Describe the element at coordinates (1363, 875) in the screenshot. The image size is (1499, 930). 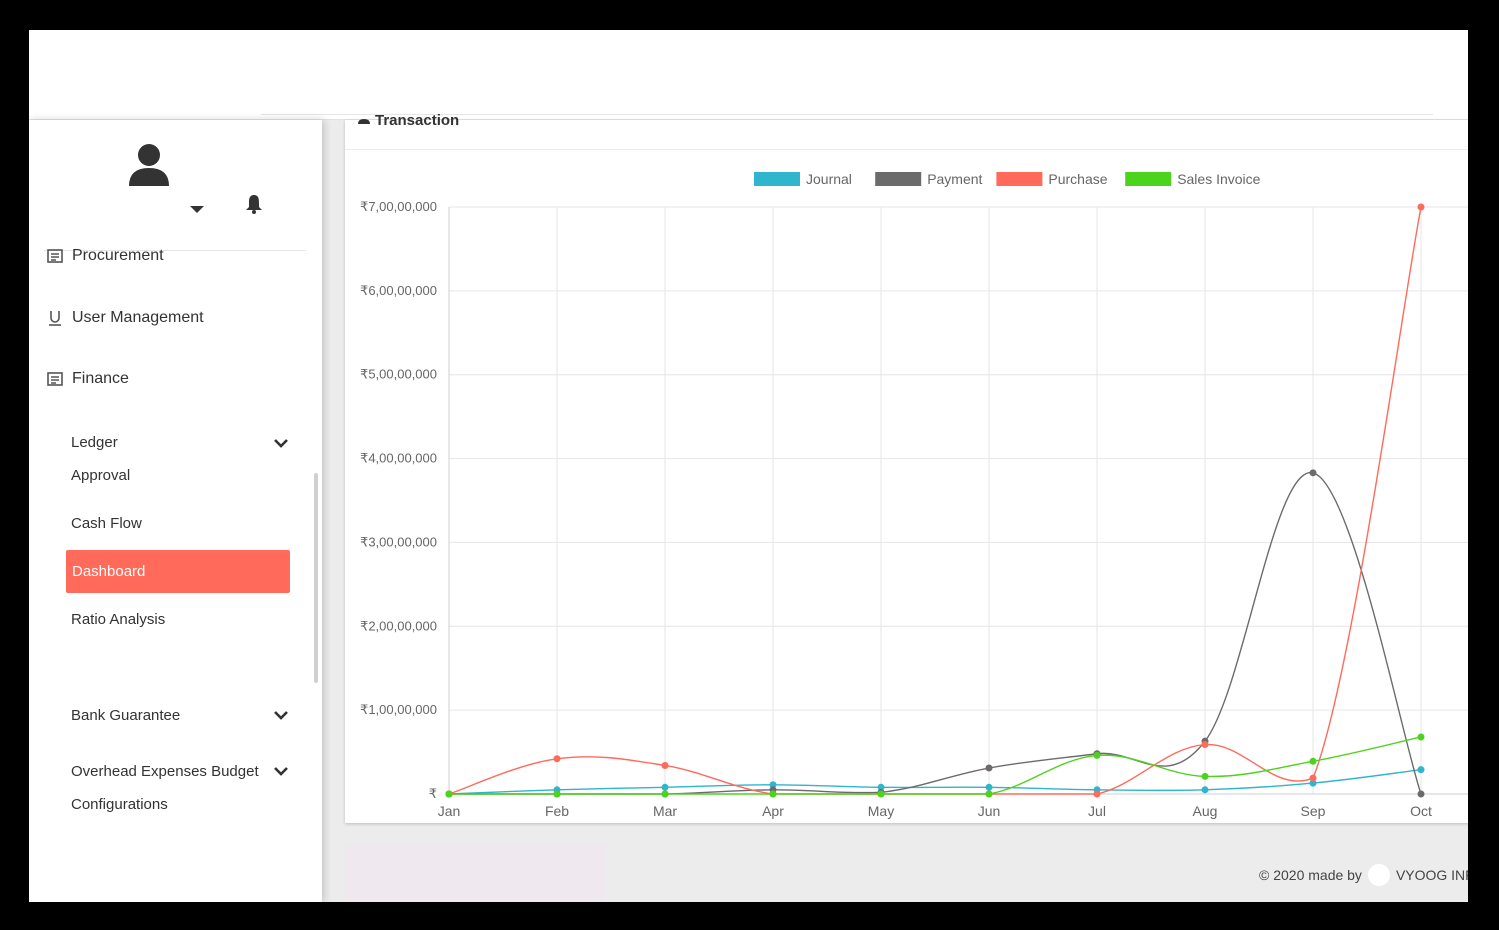
I see `footer: © 2020 made by VYOOG INFO` at that location.